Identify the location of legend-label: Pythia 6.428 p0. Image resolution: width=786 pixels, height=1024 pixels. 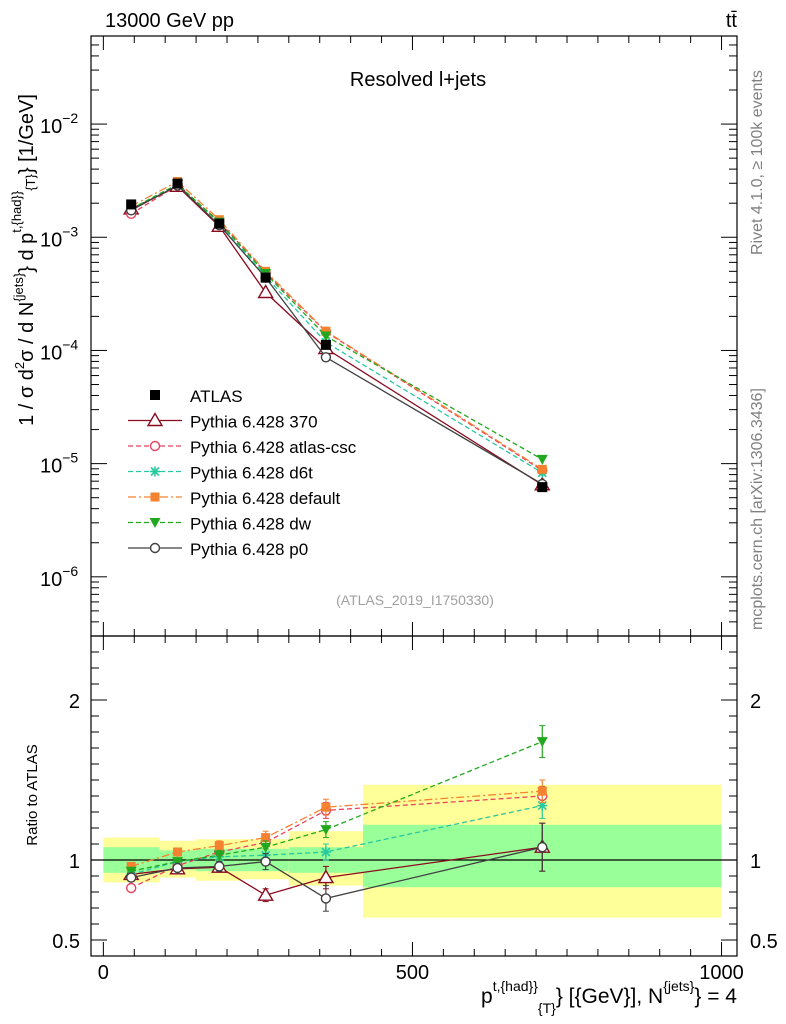
(249, 549).